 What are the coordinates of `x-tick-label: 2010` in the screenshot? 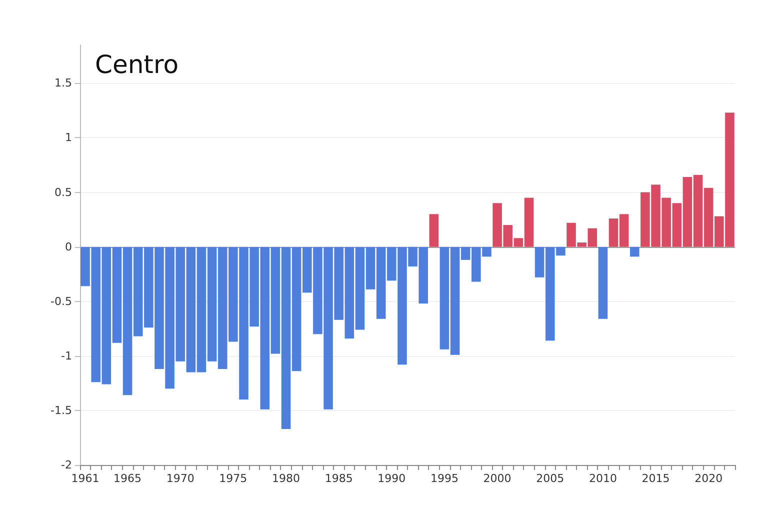 It's located at (602, 478).